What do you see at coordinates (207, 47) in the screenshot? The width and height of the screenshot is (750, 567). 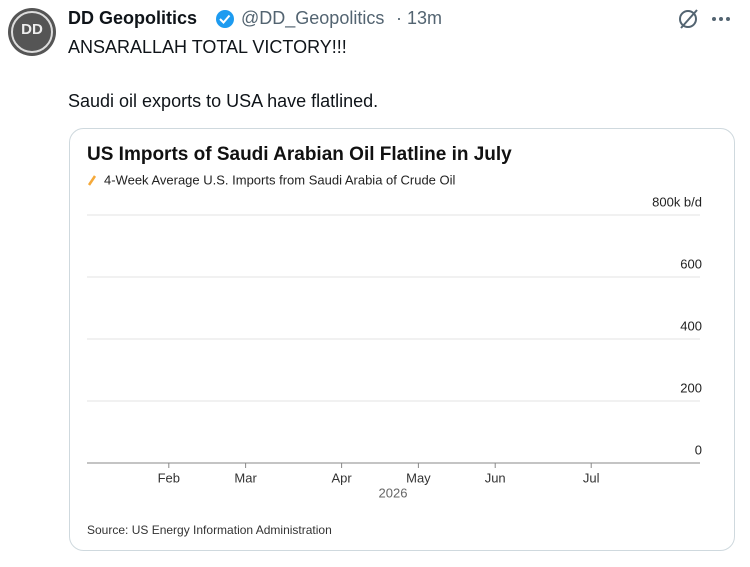 I see `tweet-text: ANSARALLAH TOTAL VICTORY!!!` at bounding box center [207, 47].